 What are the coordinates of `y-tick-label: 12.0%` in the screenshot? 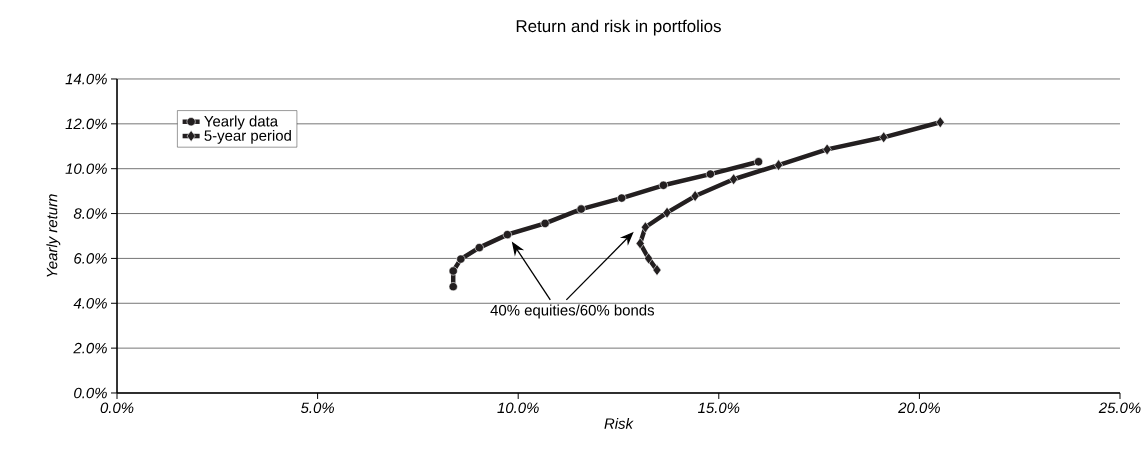 It's located at (86, 124).